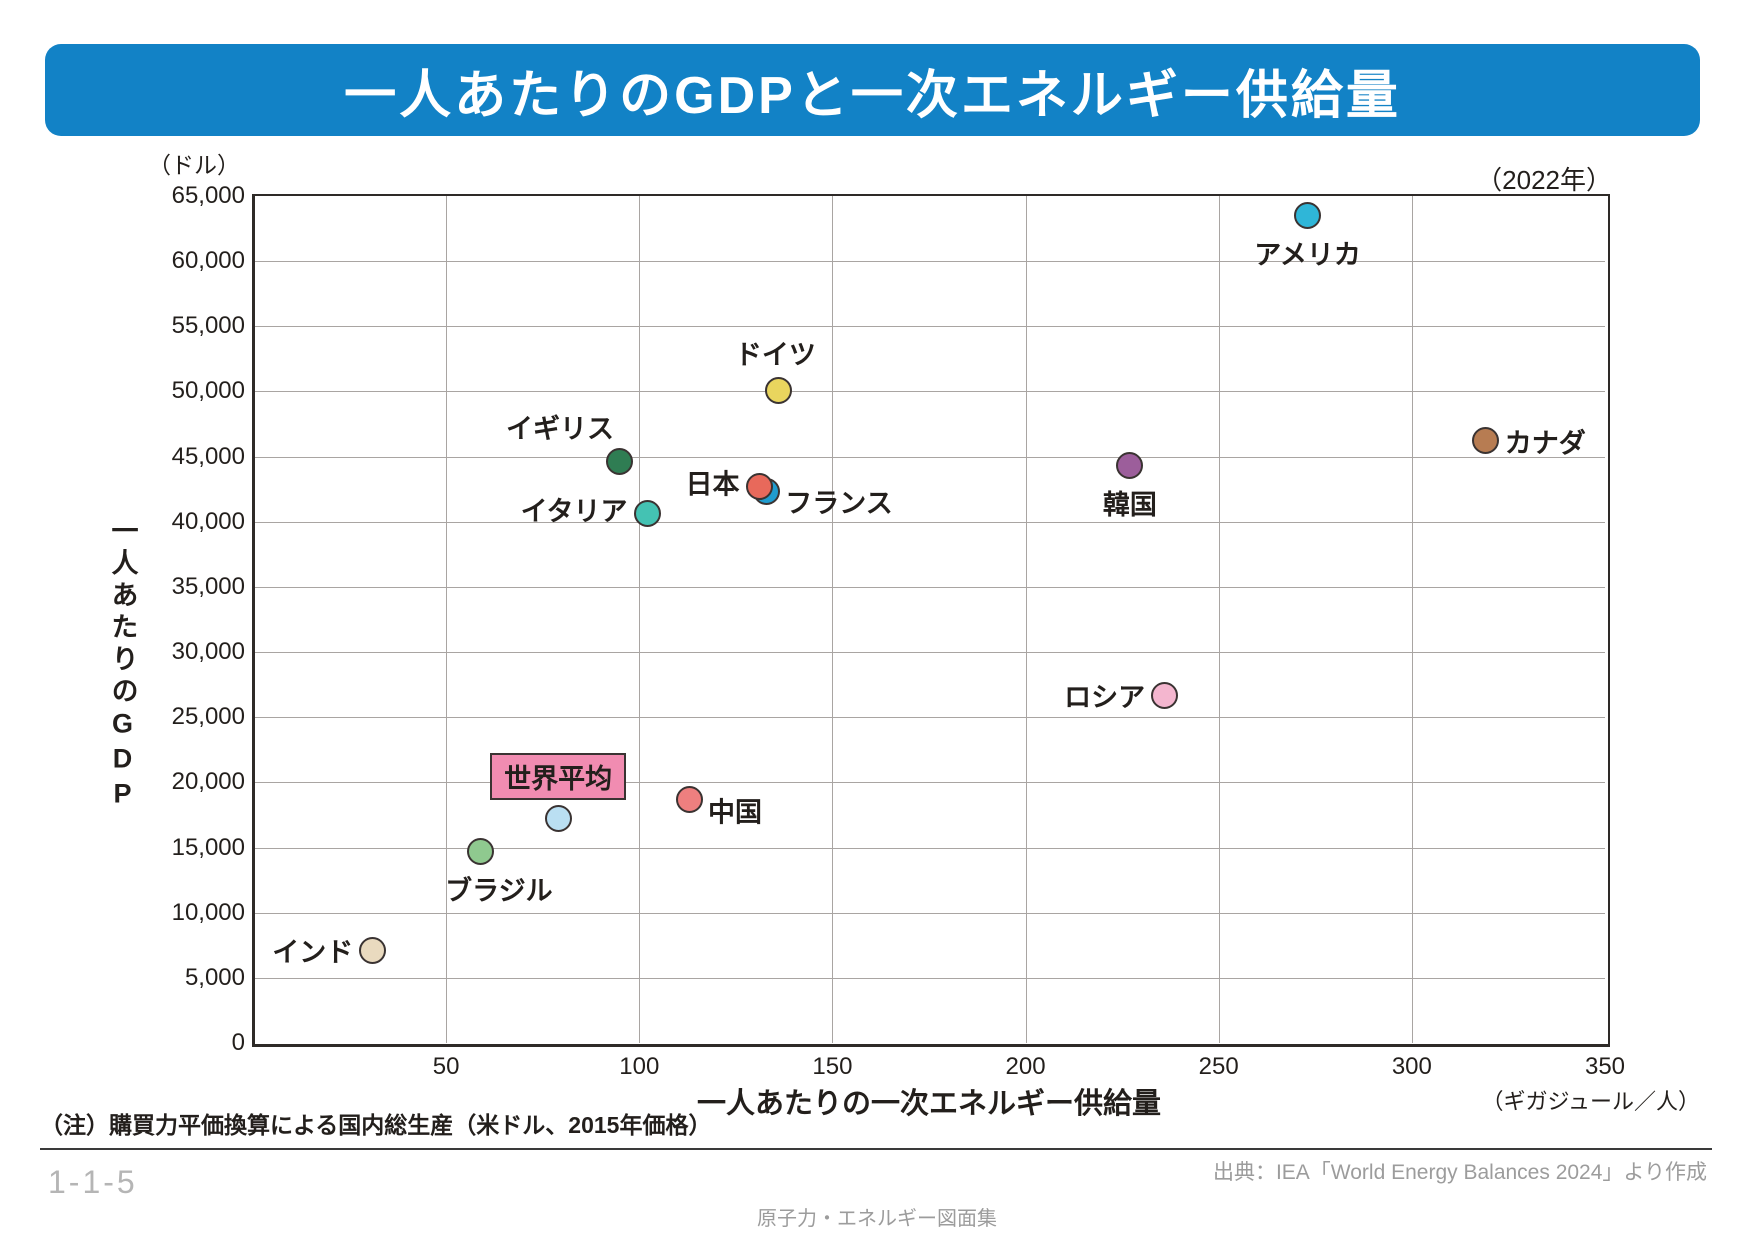 The image size is (1754, 1240). Describe the element at coordinates (214, 977) in the screenshot. I see `y-tick-label: 5,000` at that location.